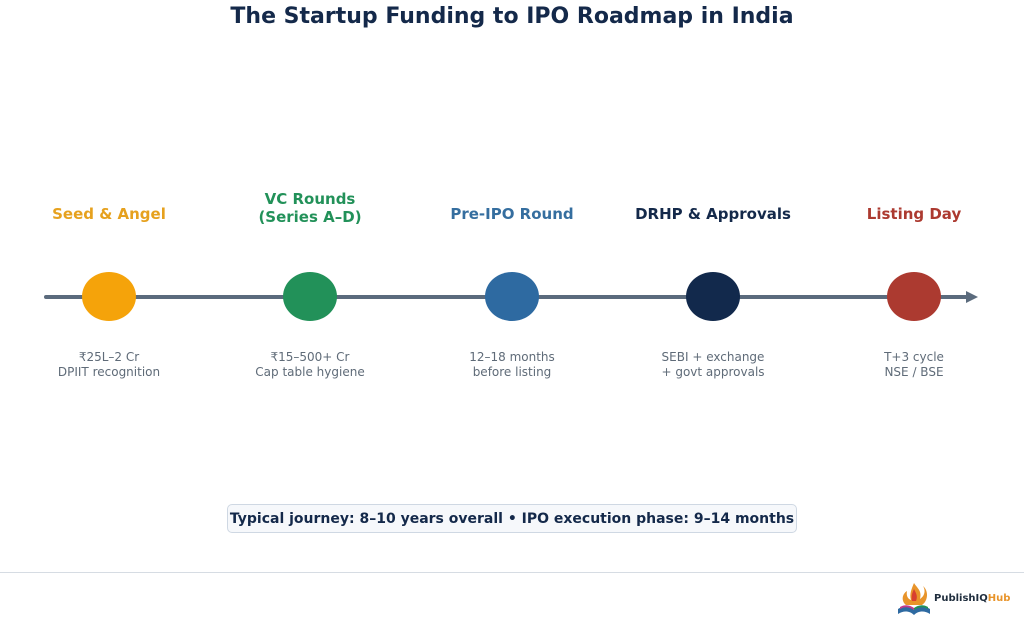 The image size is (1024, 623). What do you see at coordinates (972, 297) in the screenshot?
I see `timeline-arrow-icon` at bounding box center [972, 297].